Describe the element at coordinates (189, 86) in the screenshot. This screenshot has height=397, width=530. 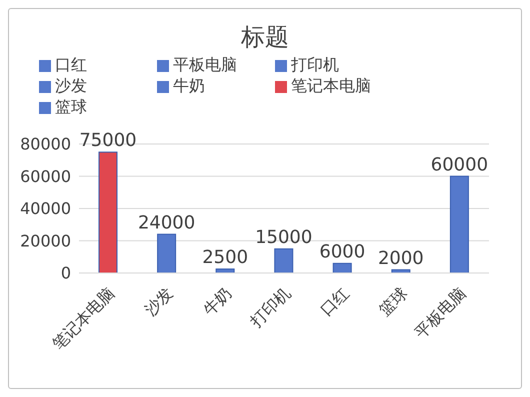
I see `legend-label: 牛奶` at that location.